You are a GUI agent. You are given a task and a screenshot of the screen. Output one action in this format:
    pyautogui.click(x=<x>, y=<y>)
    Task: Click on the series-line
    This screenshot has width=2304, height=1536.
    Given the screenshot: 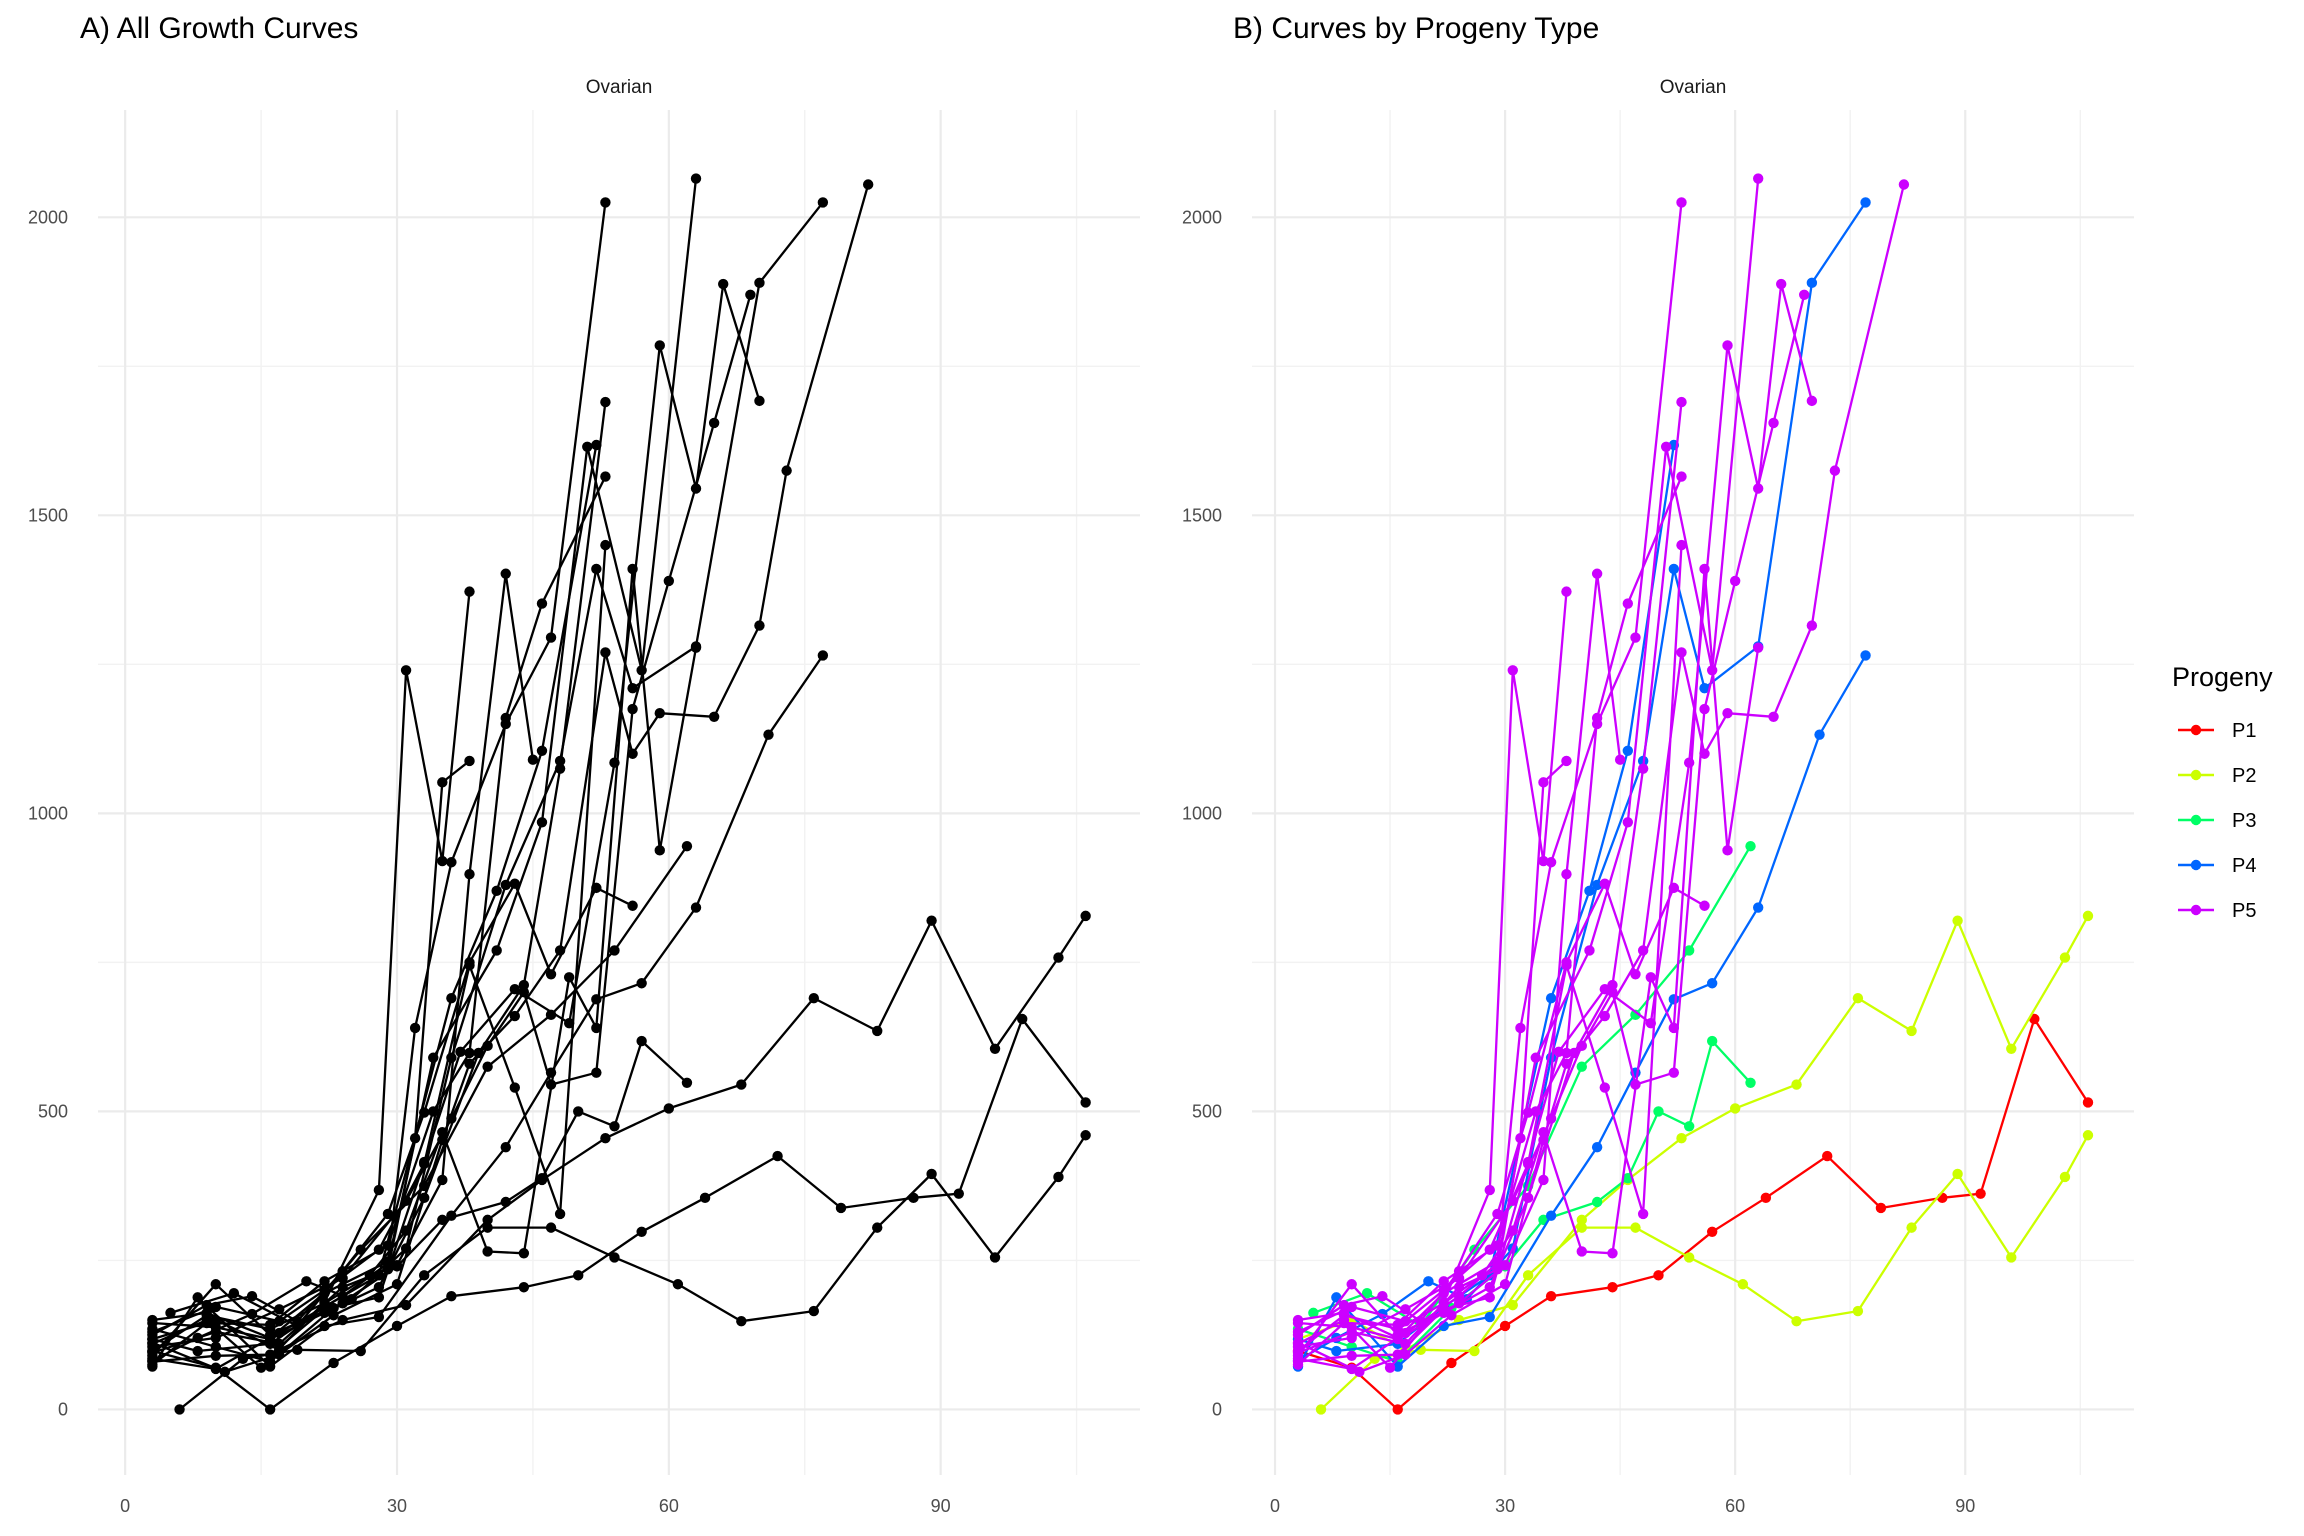 What is the action you would take?
    pyautogui.click(x=343, y=964)
    